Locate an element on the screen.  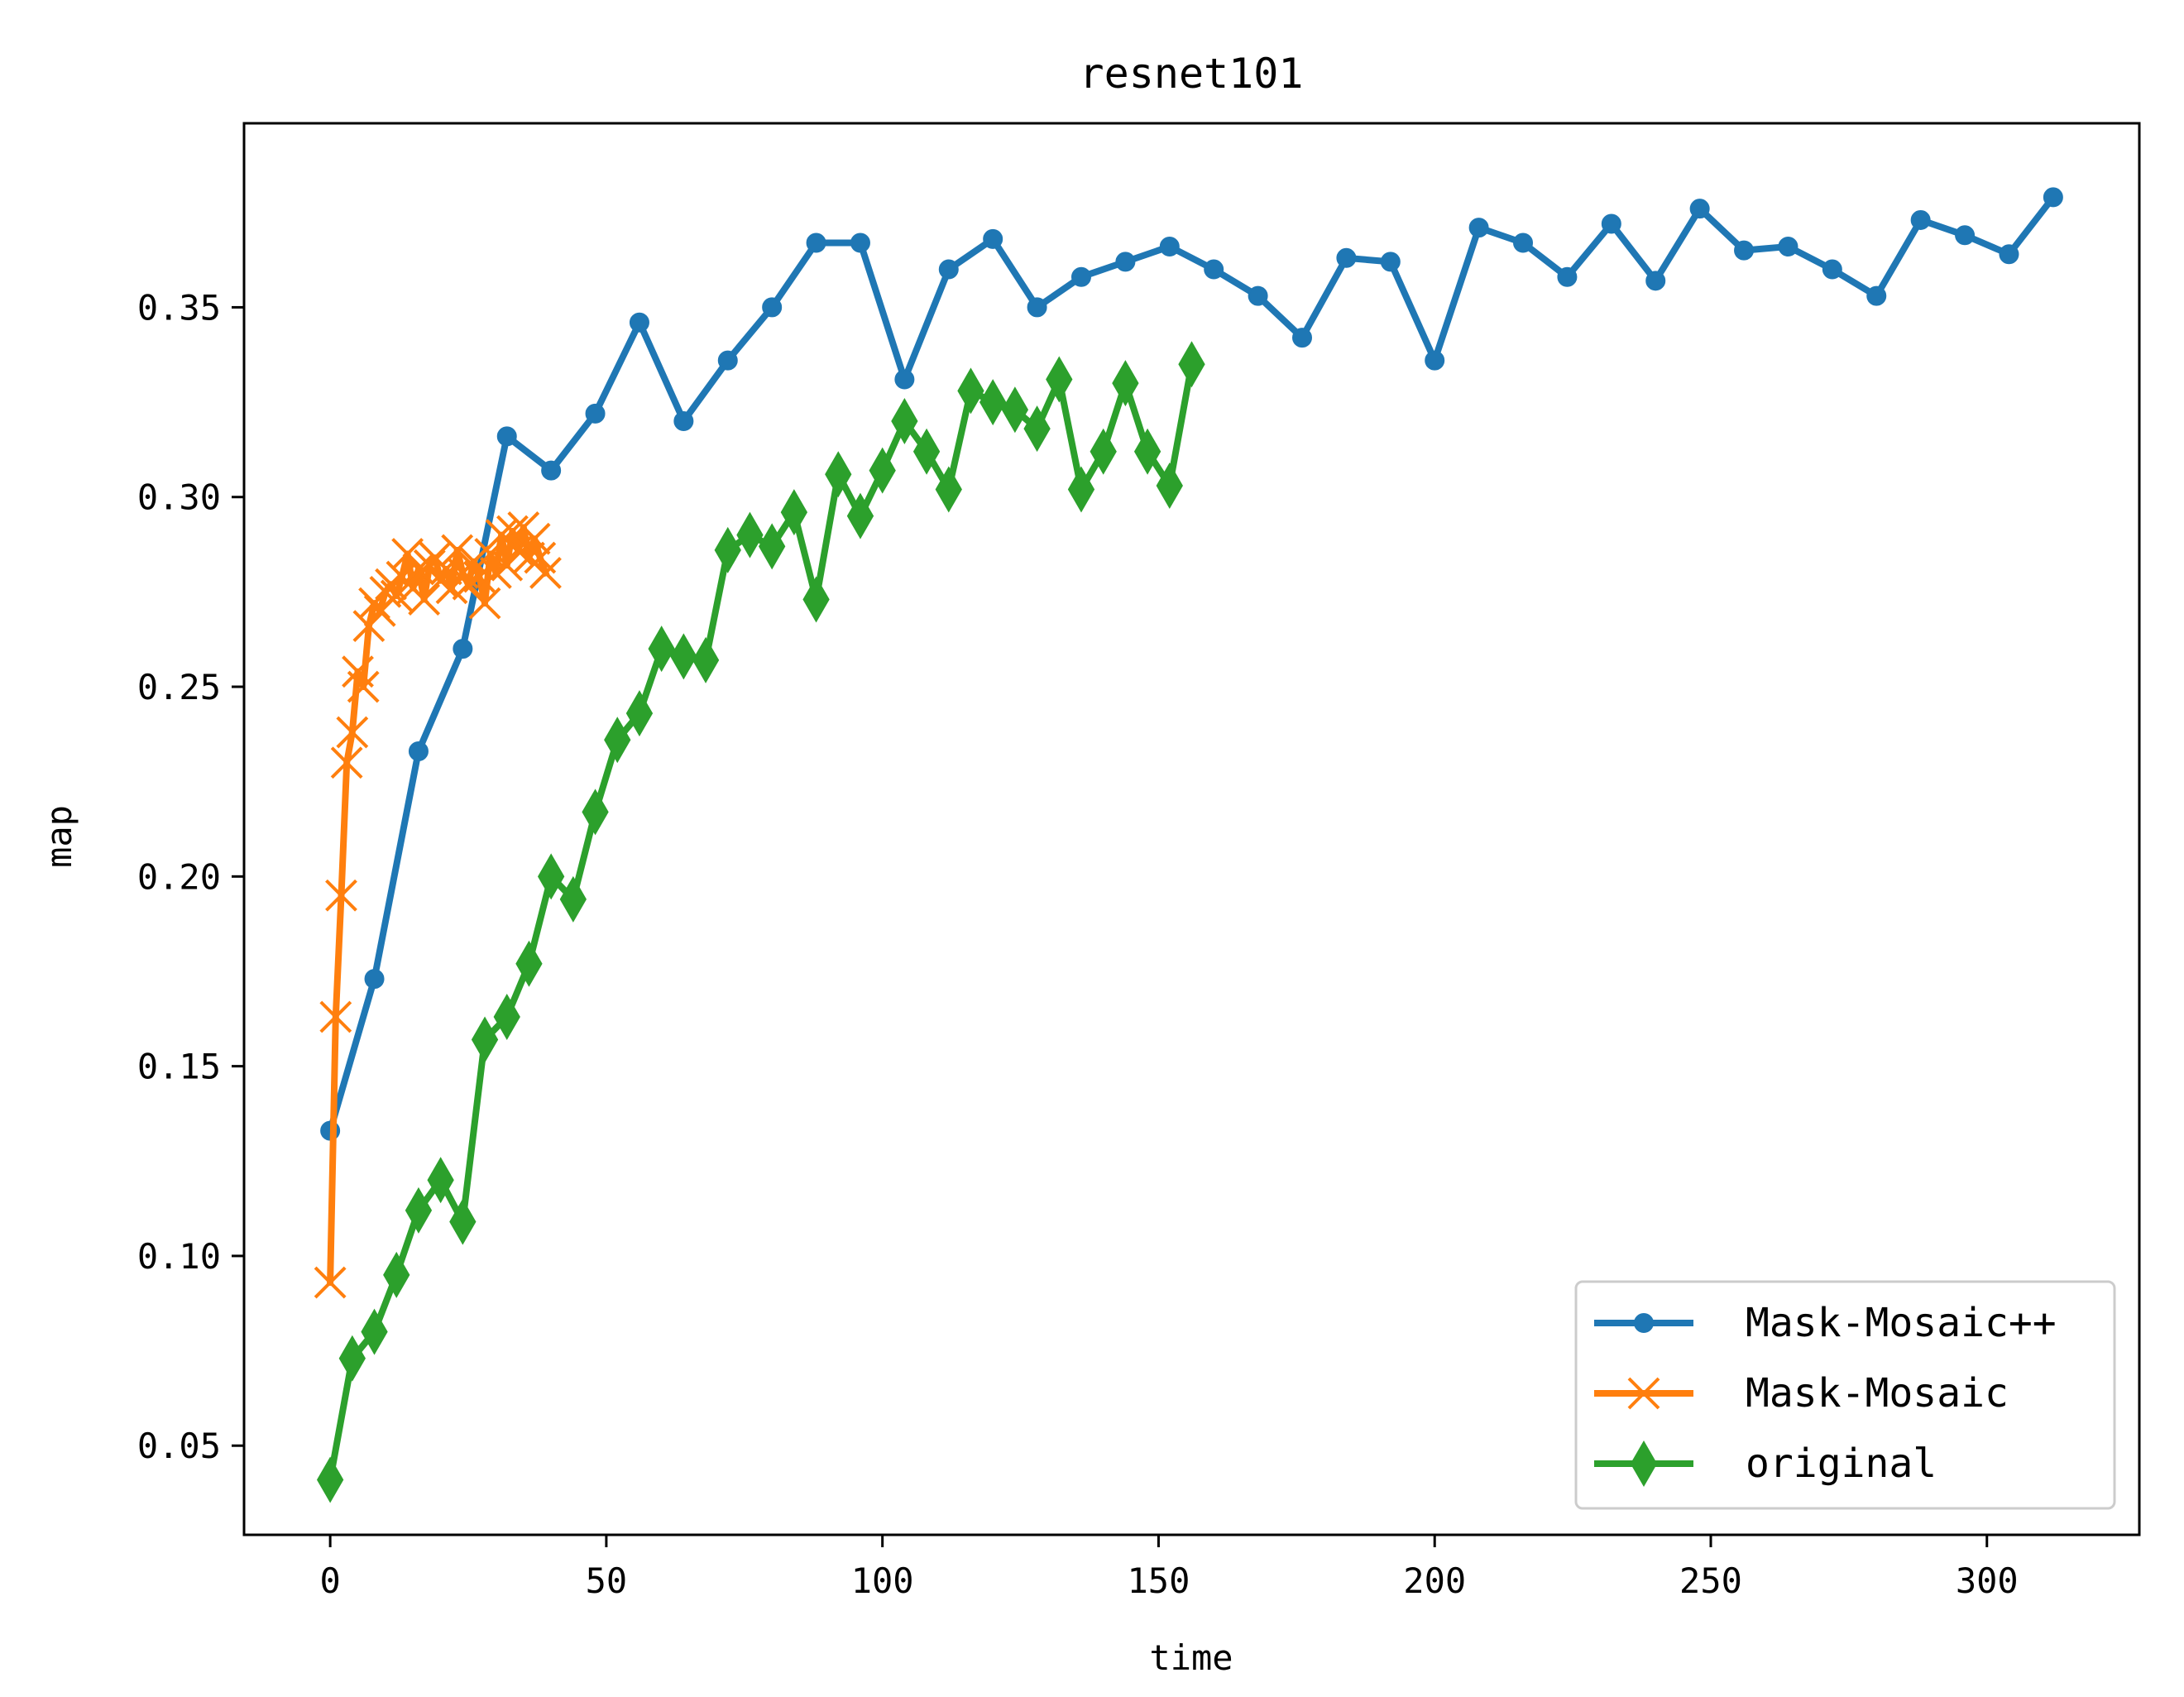
y-tick-label: 0.20 is located at coordinates (179, 876).